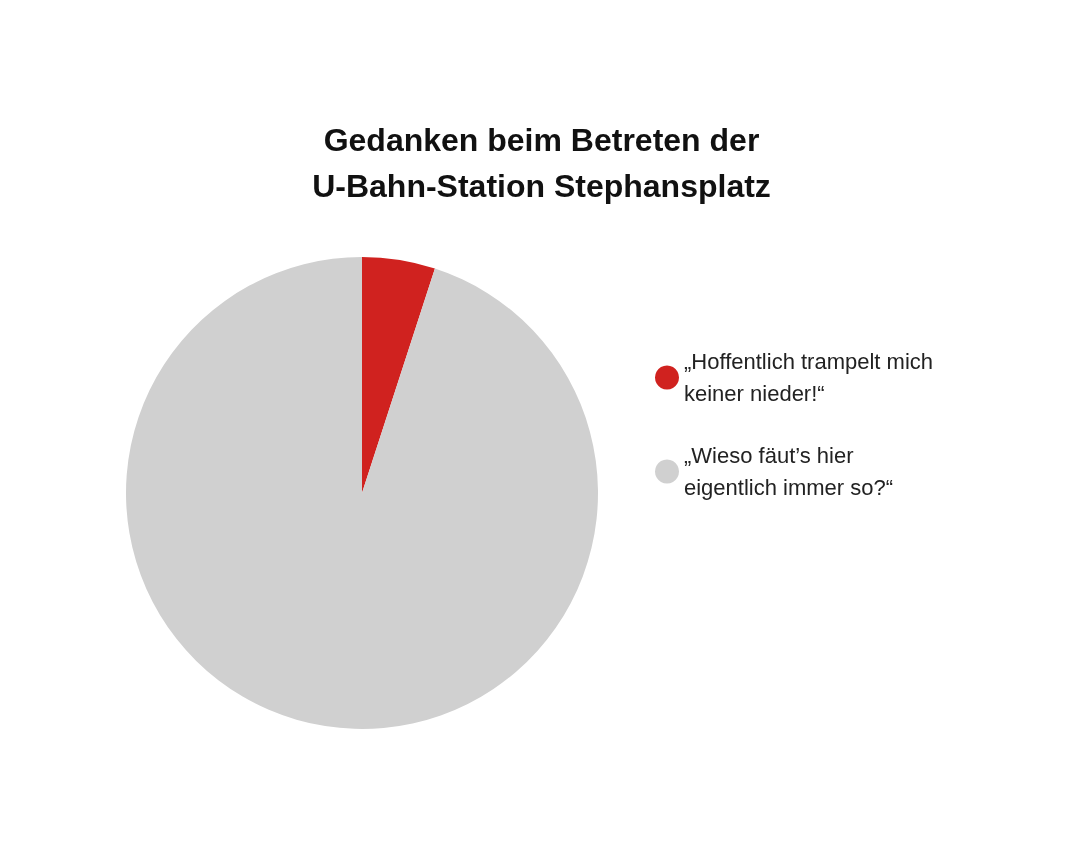  What do you see at coordinates (541, 163) in the screenshot?
I see `chart-title: Gedanken beim Betreten der U-Bahn-Station Stephansplatz` at bounding box center [541, 163].